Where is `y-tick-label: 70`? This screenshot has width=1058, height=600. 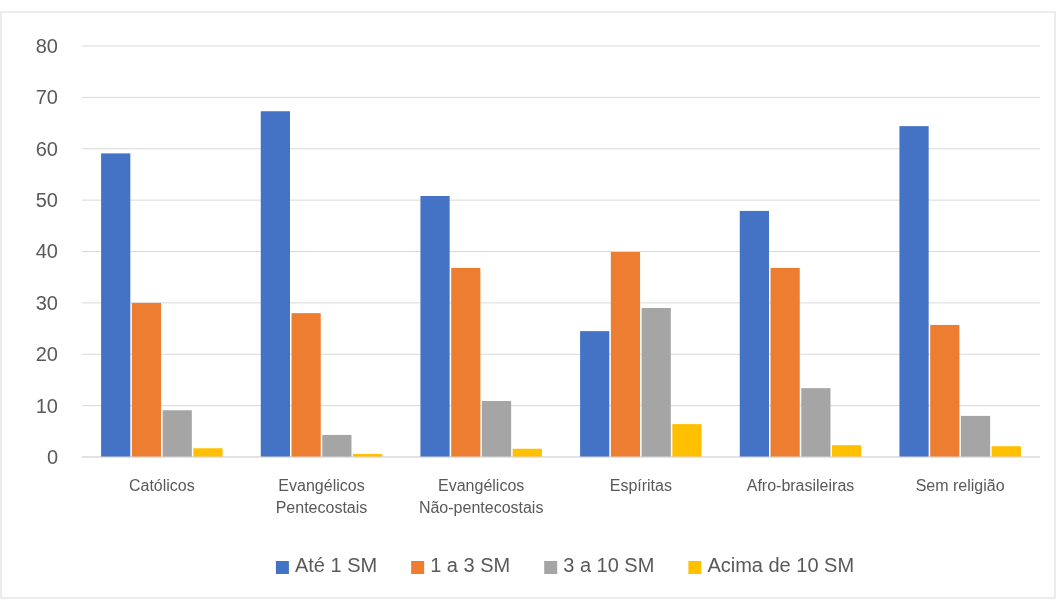 y-tick-label: 70 is located at coordinates (46, 97).